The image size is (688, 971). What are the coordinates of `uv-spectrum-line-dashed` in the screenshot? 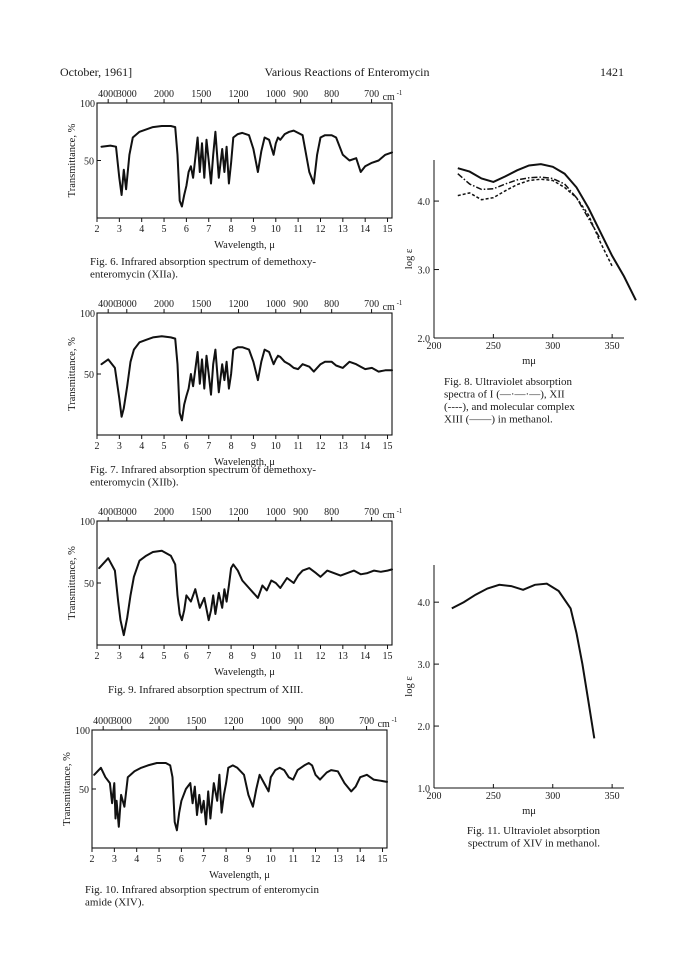 It's located at (535, 222).